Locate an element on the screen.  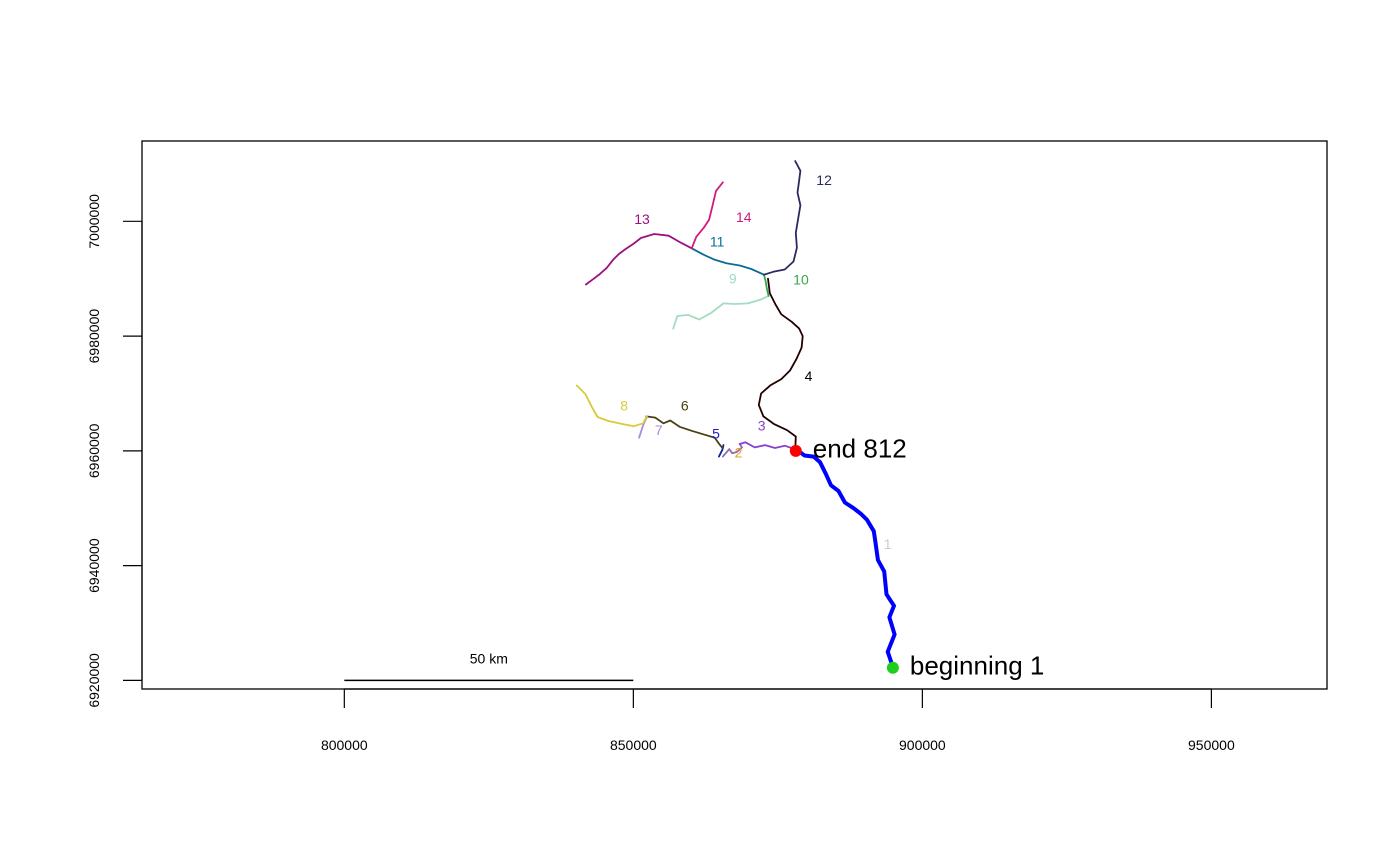
y-tick-label-6940000: 6940000 is located at coordinates (94, 565).